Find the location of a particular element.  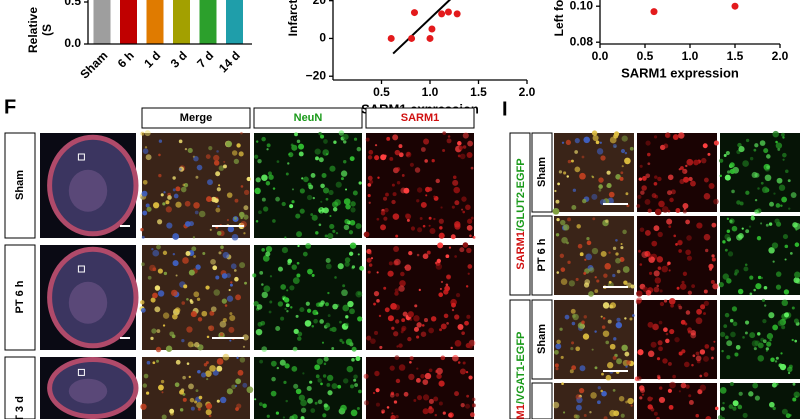

point is located at coordinates (654, 12).